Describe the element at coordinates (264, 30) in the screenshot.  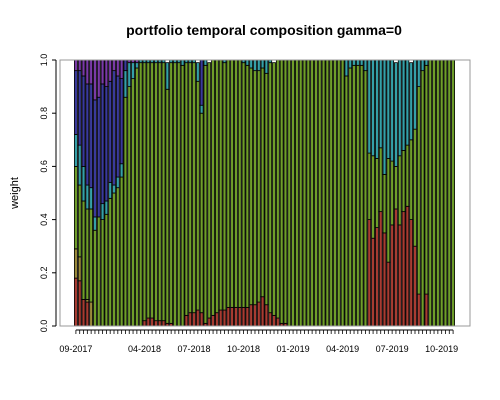
I see `chart-title: portfolio temporal composition gamma=0` at that location.